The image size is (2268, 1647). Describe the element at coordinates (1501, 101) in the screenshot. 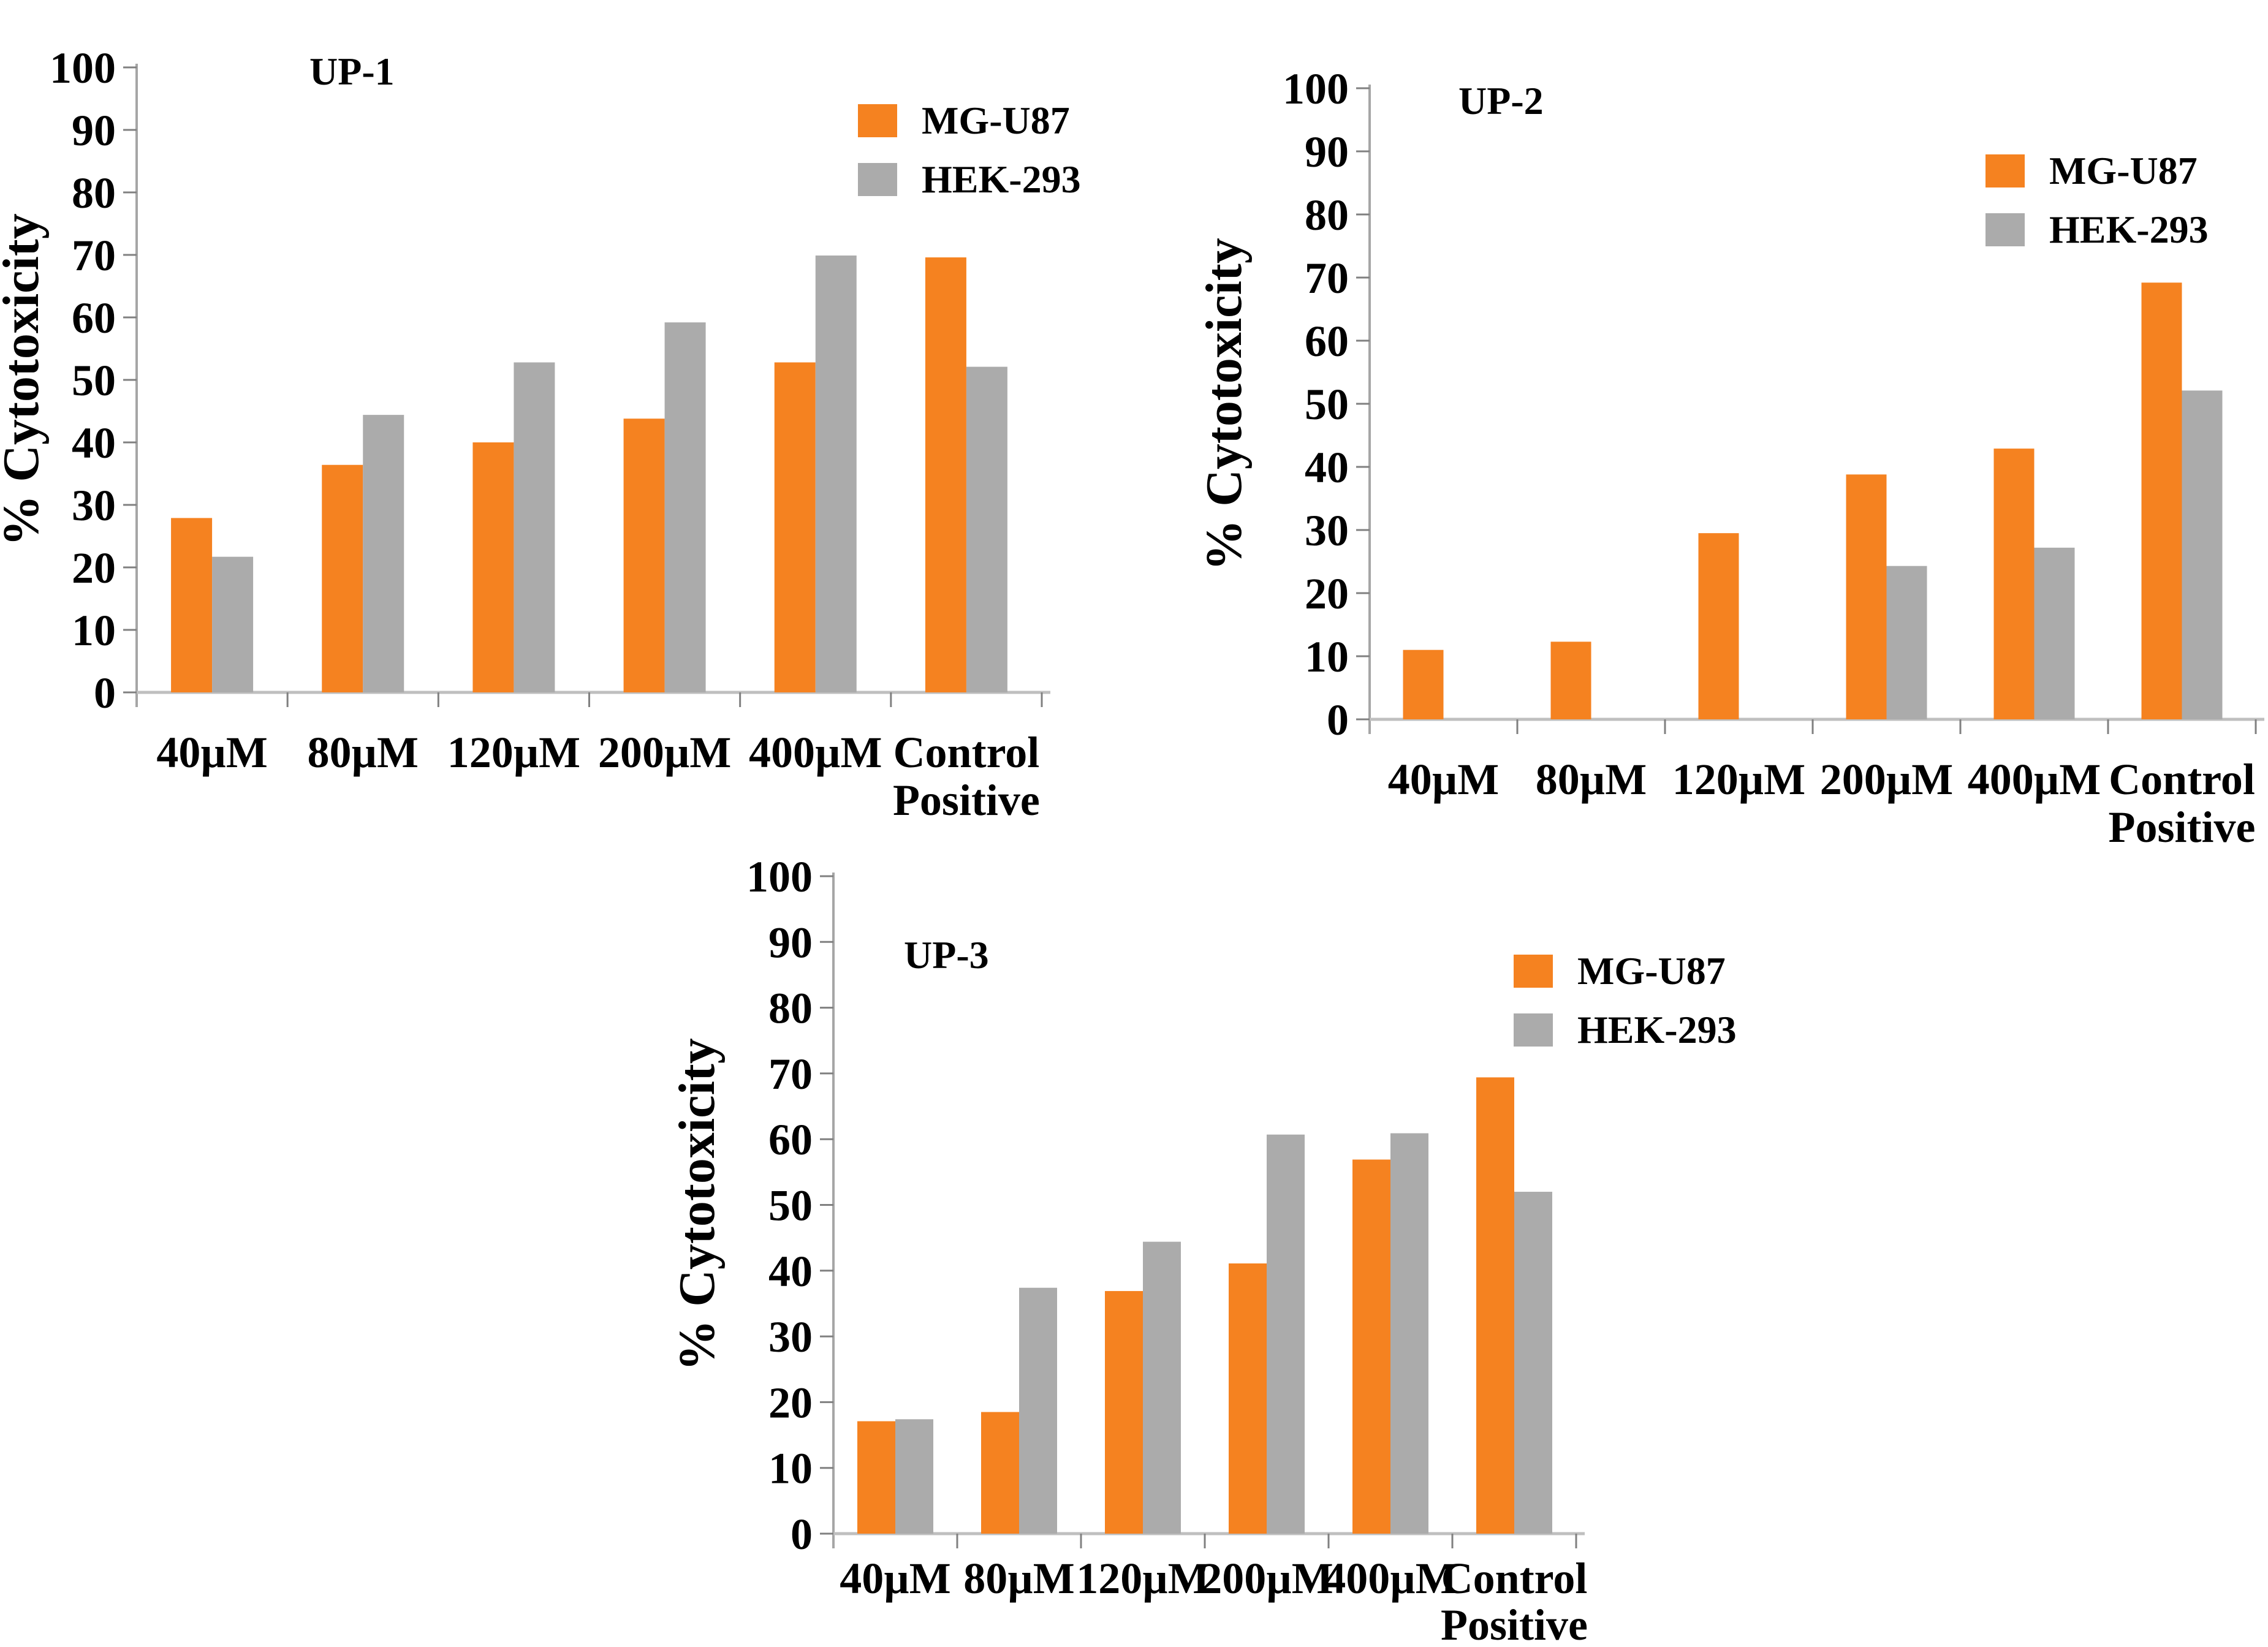

I see `chart-title: UP-2` at that location.